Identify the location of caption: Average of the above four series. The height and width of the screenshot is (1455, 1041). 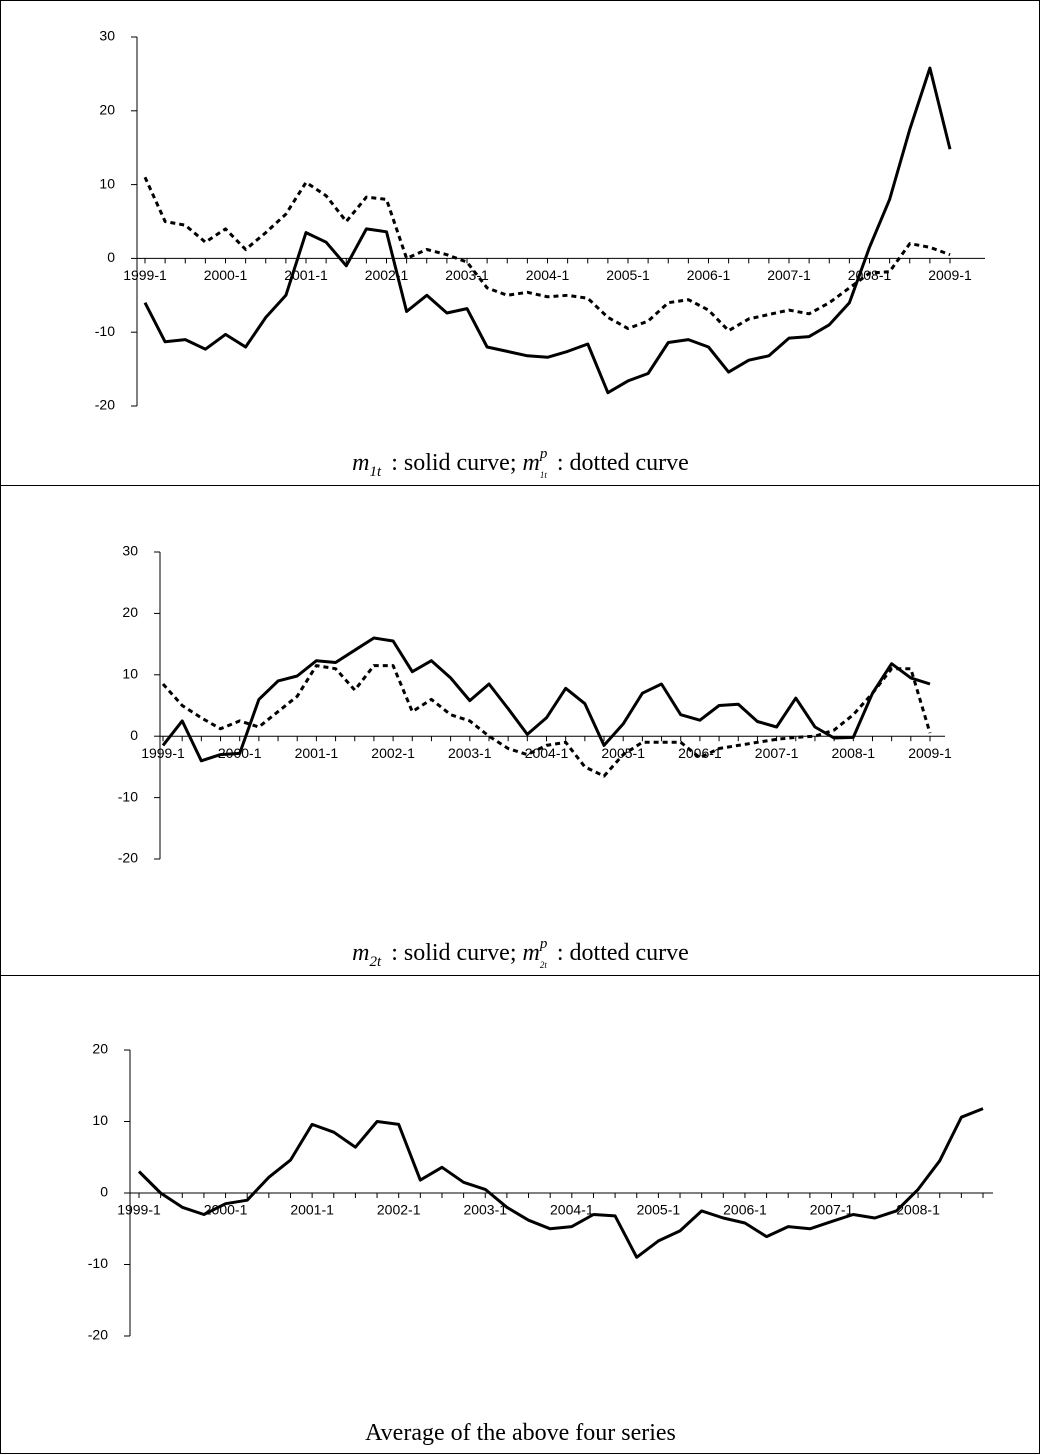
(520, 1433).